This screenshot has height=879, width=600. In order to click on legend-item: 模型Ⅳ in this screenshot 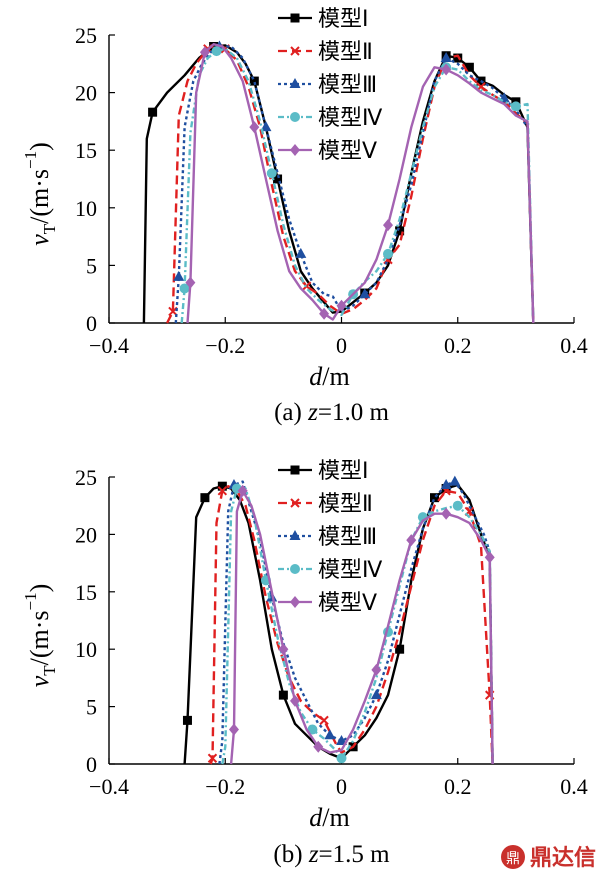, I will do `click(330, 118)`.